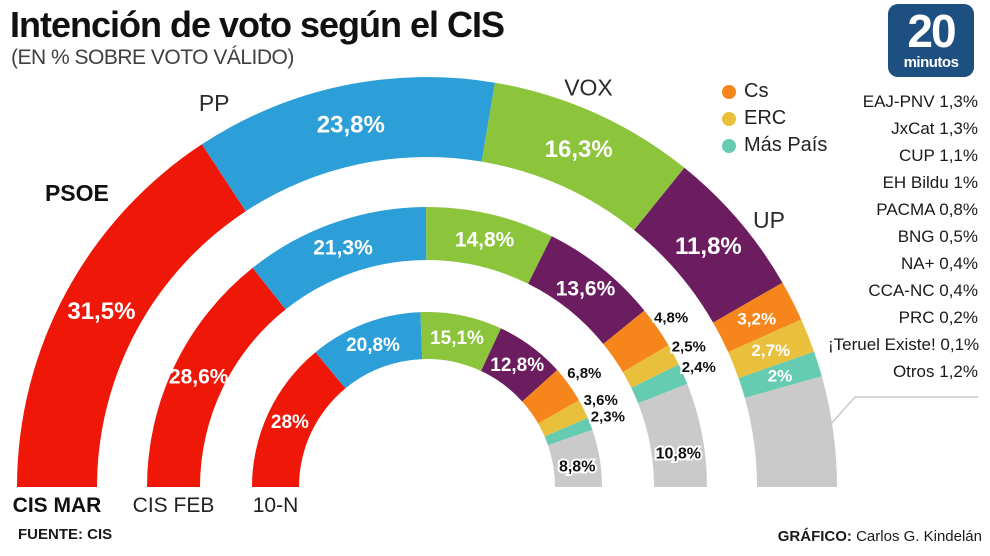 The height and width of the screenshot is (556, 990). What do you see at coordinates (276, 505) in the screenshot?
I see `ring-axis-label: 10-N` at bounding box center [276, 505].